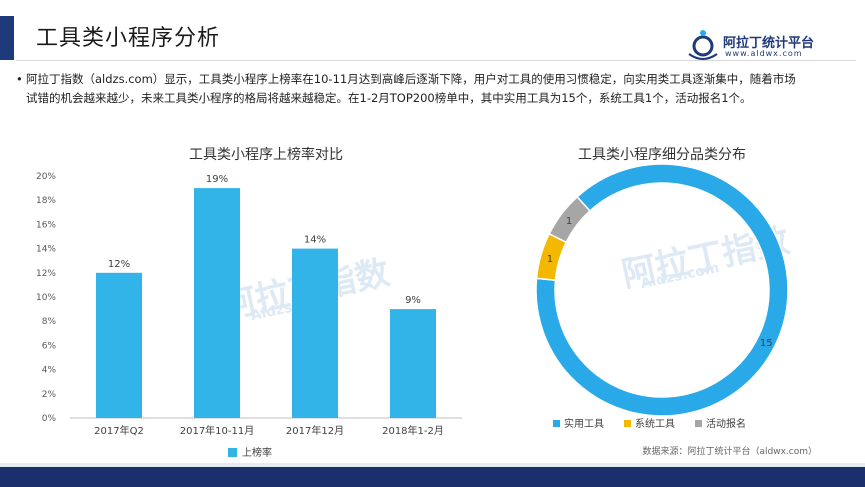 This screenshot has width=865, height=487. Describe the element at coordinates (128, 38) in the screenshot. I see `page-title: 工具类小程序分析` at that location.